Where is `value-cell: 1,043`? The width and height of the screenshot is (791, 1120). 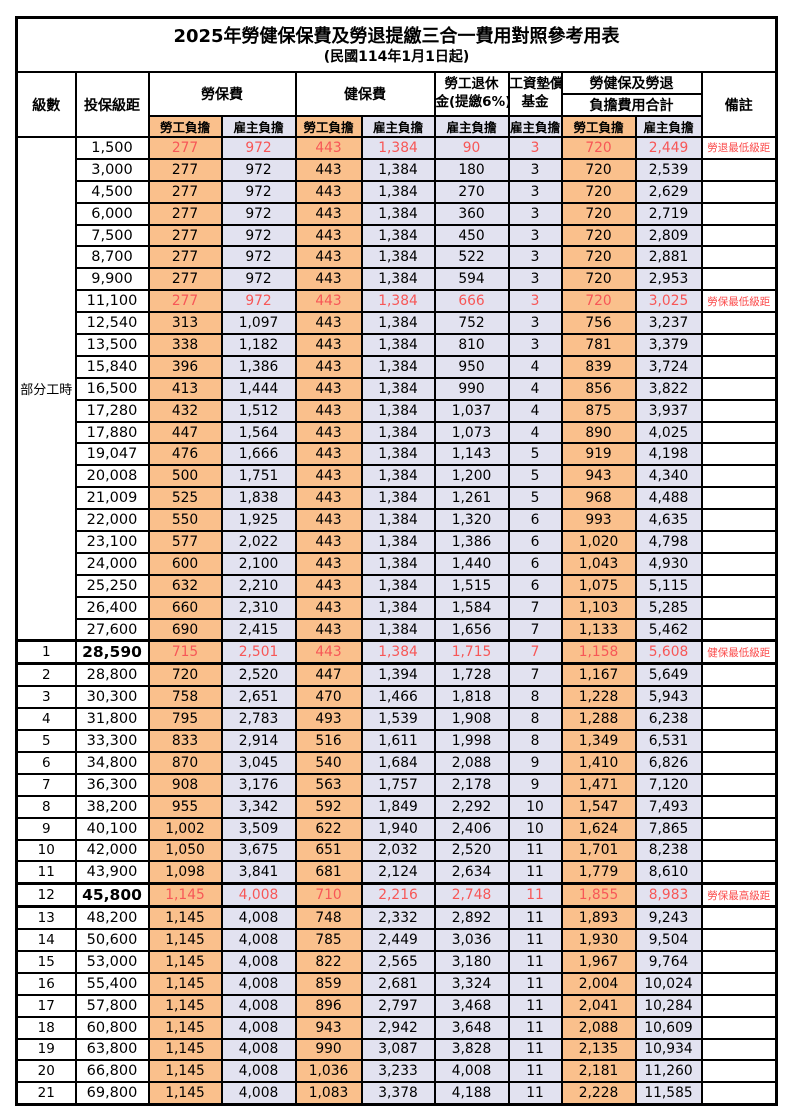
value-cell: 1,043 is located at coordinates (598, 563).